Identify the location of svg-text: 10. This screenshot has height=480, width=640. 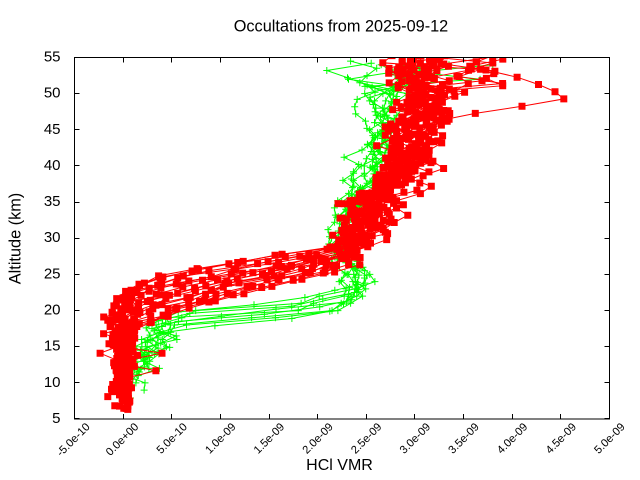
(52, 382).